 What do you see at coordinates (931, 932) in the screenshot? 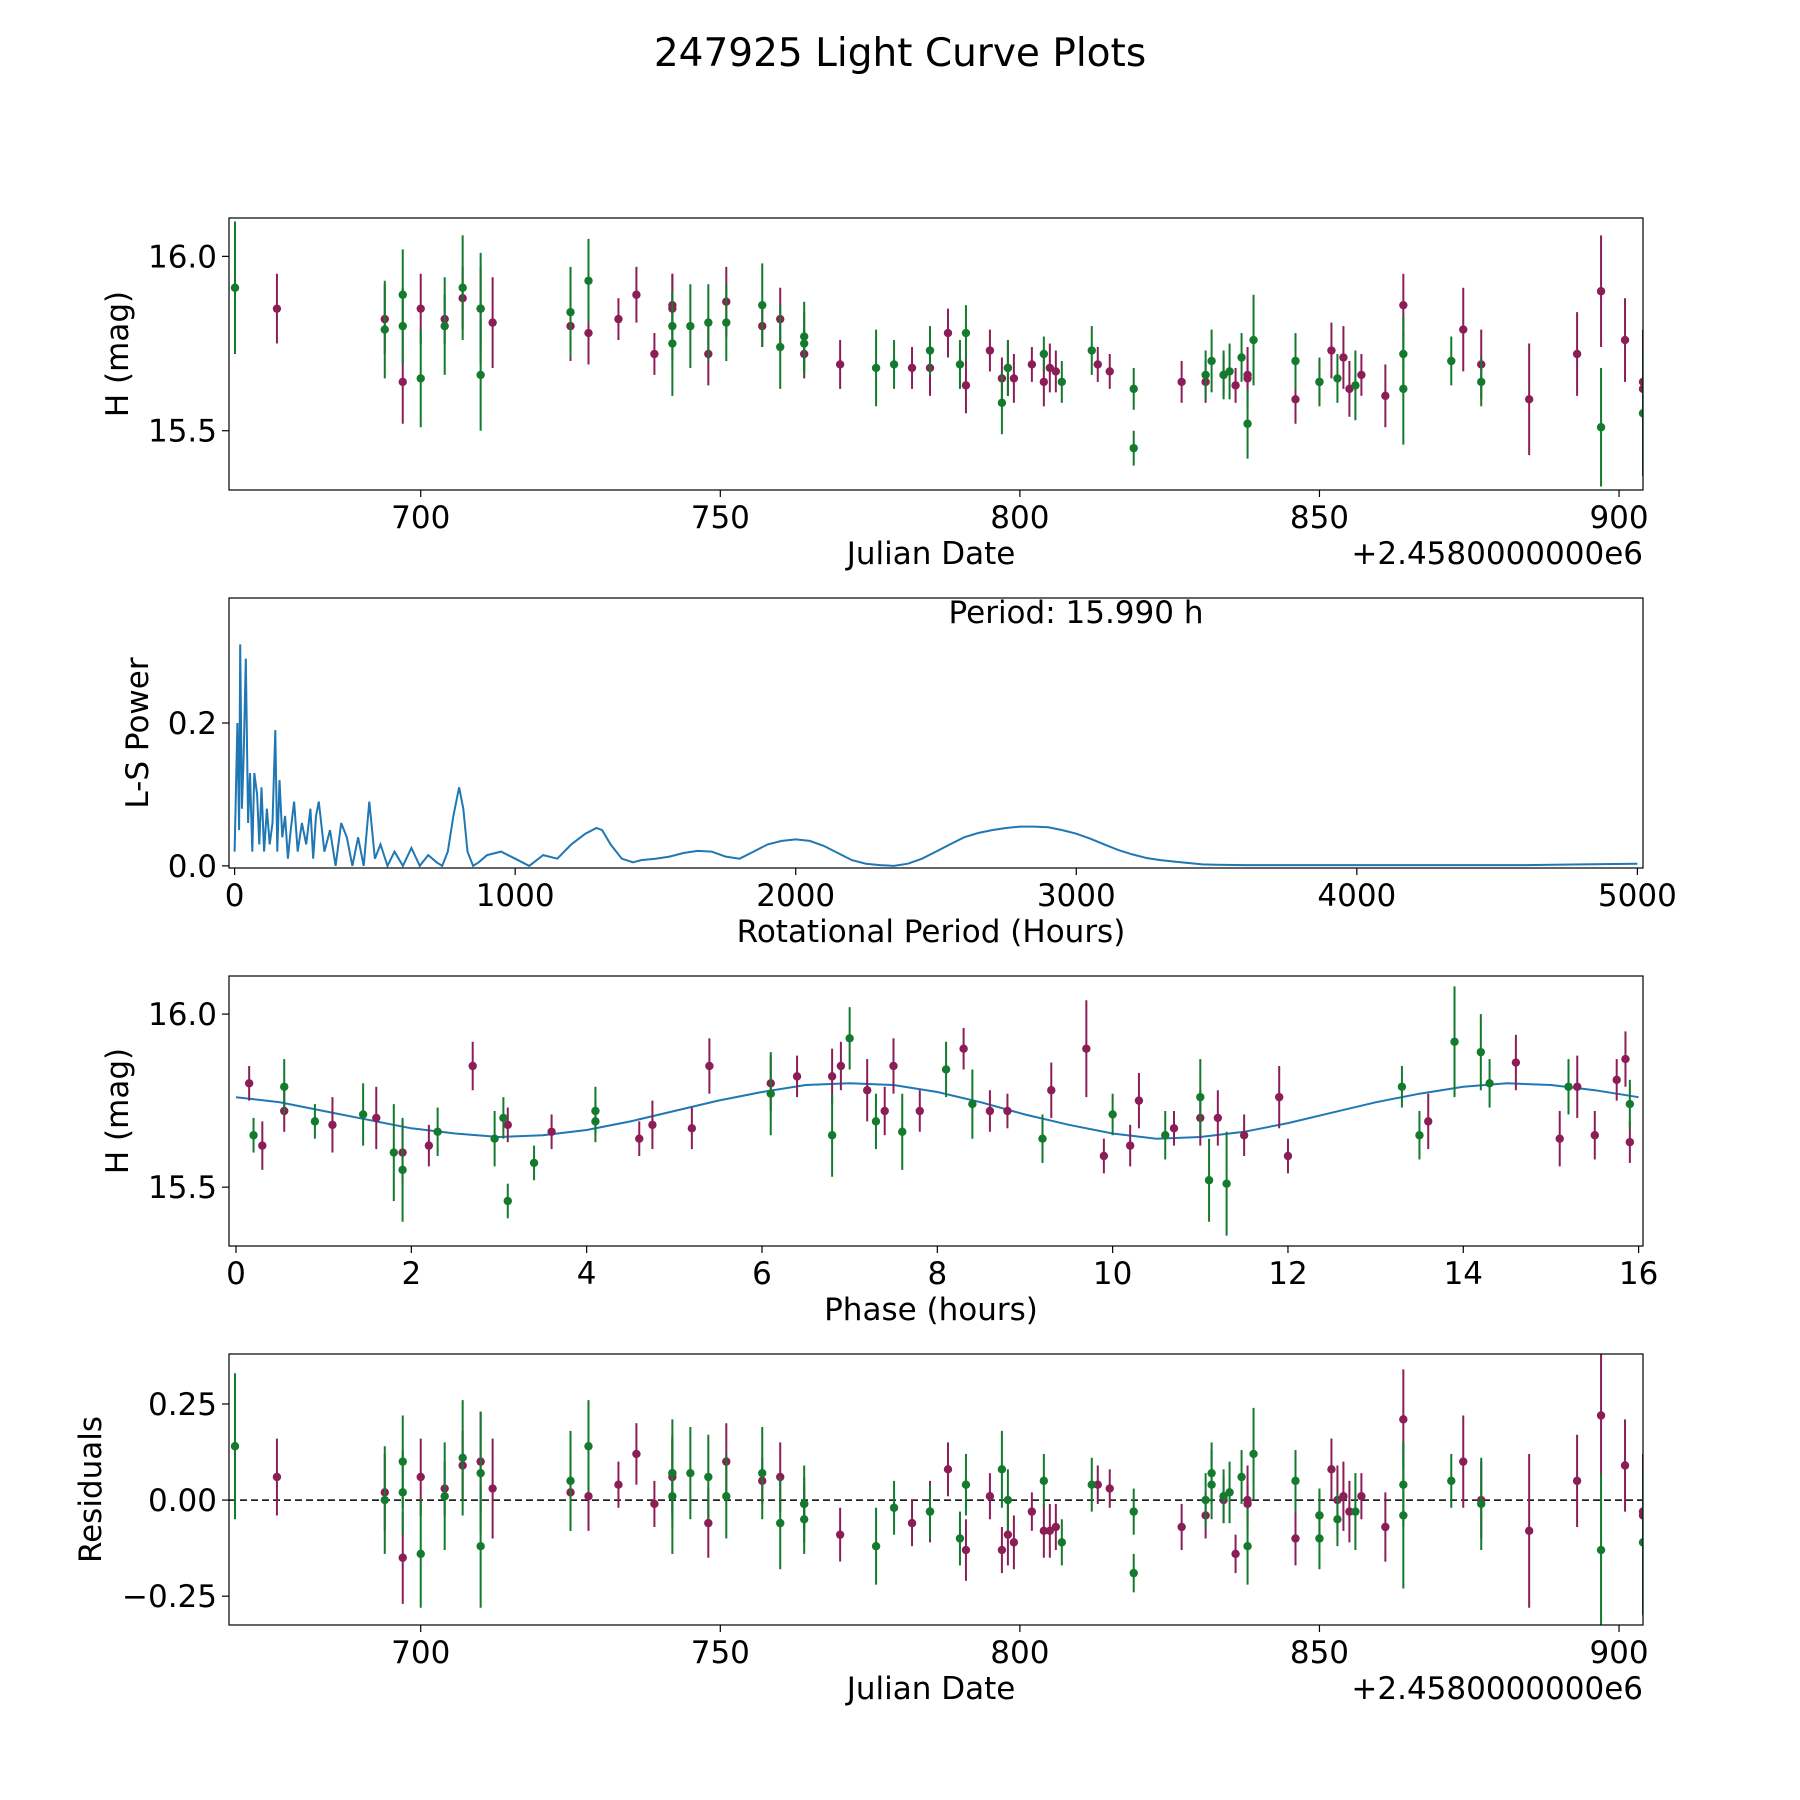
I see `ls-xlabel: Rotational Period (Hours)` at bounding box center [931, 932].